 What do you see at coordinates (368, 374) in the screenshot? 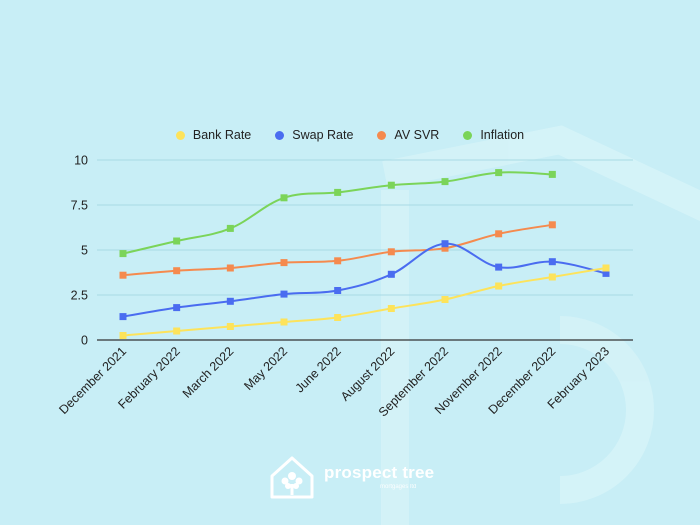
I see `x-tick-label: August 2022` at bounding box center [368, 374].